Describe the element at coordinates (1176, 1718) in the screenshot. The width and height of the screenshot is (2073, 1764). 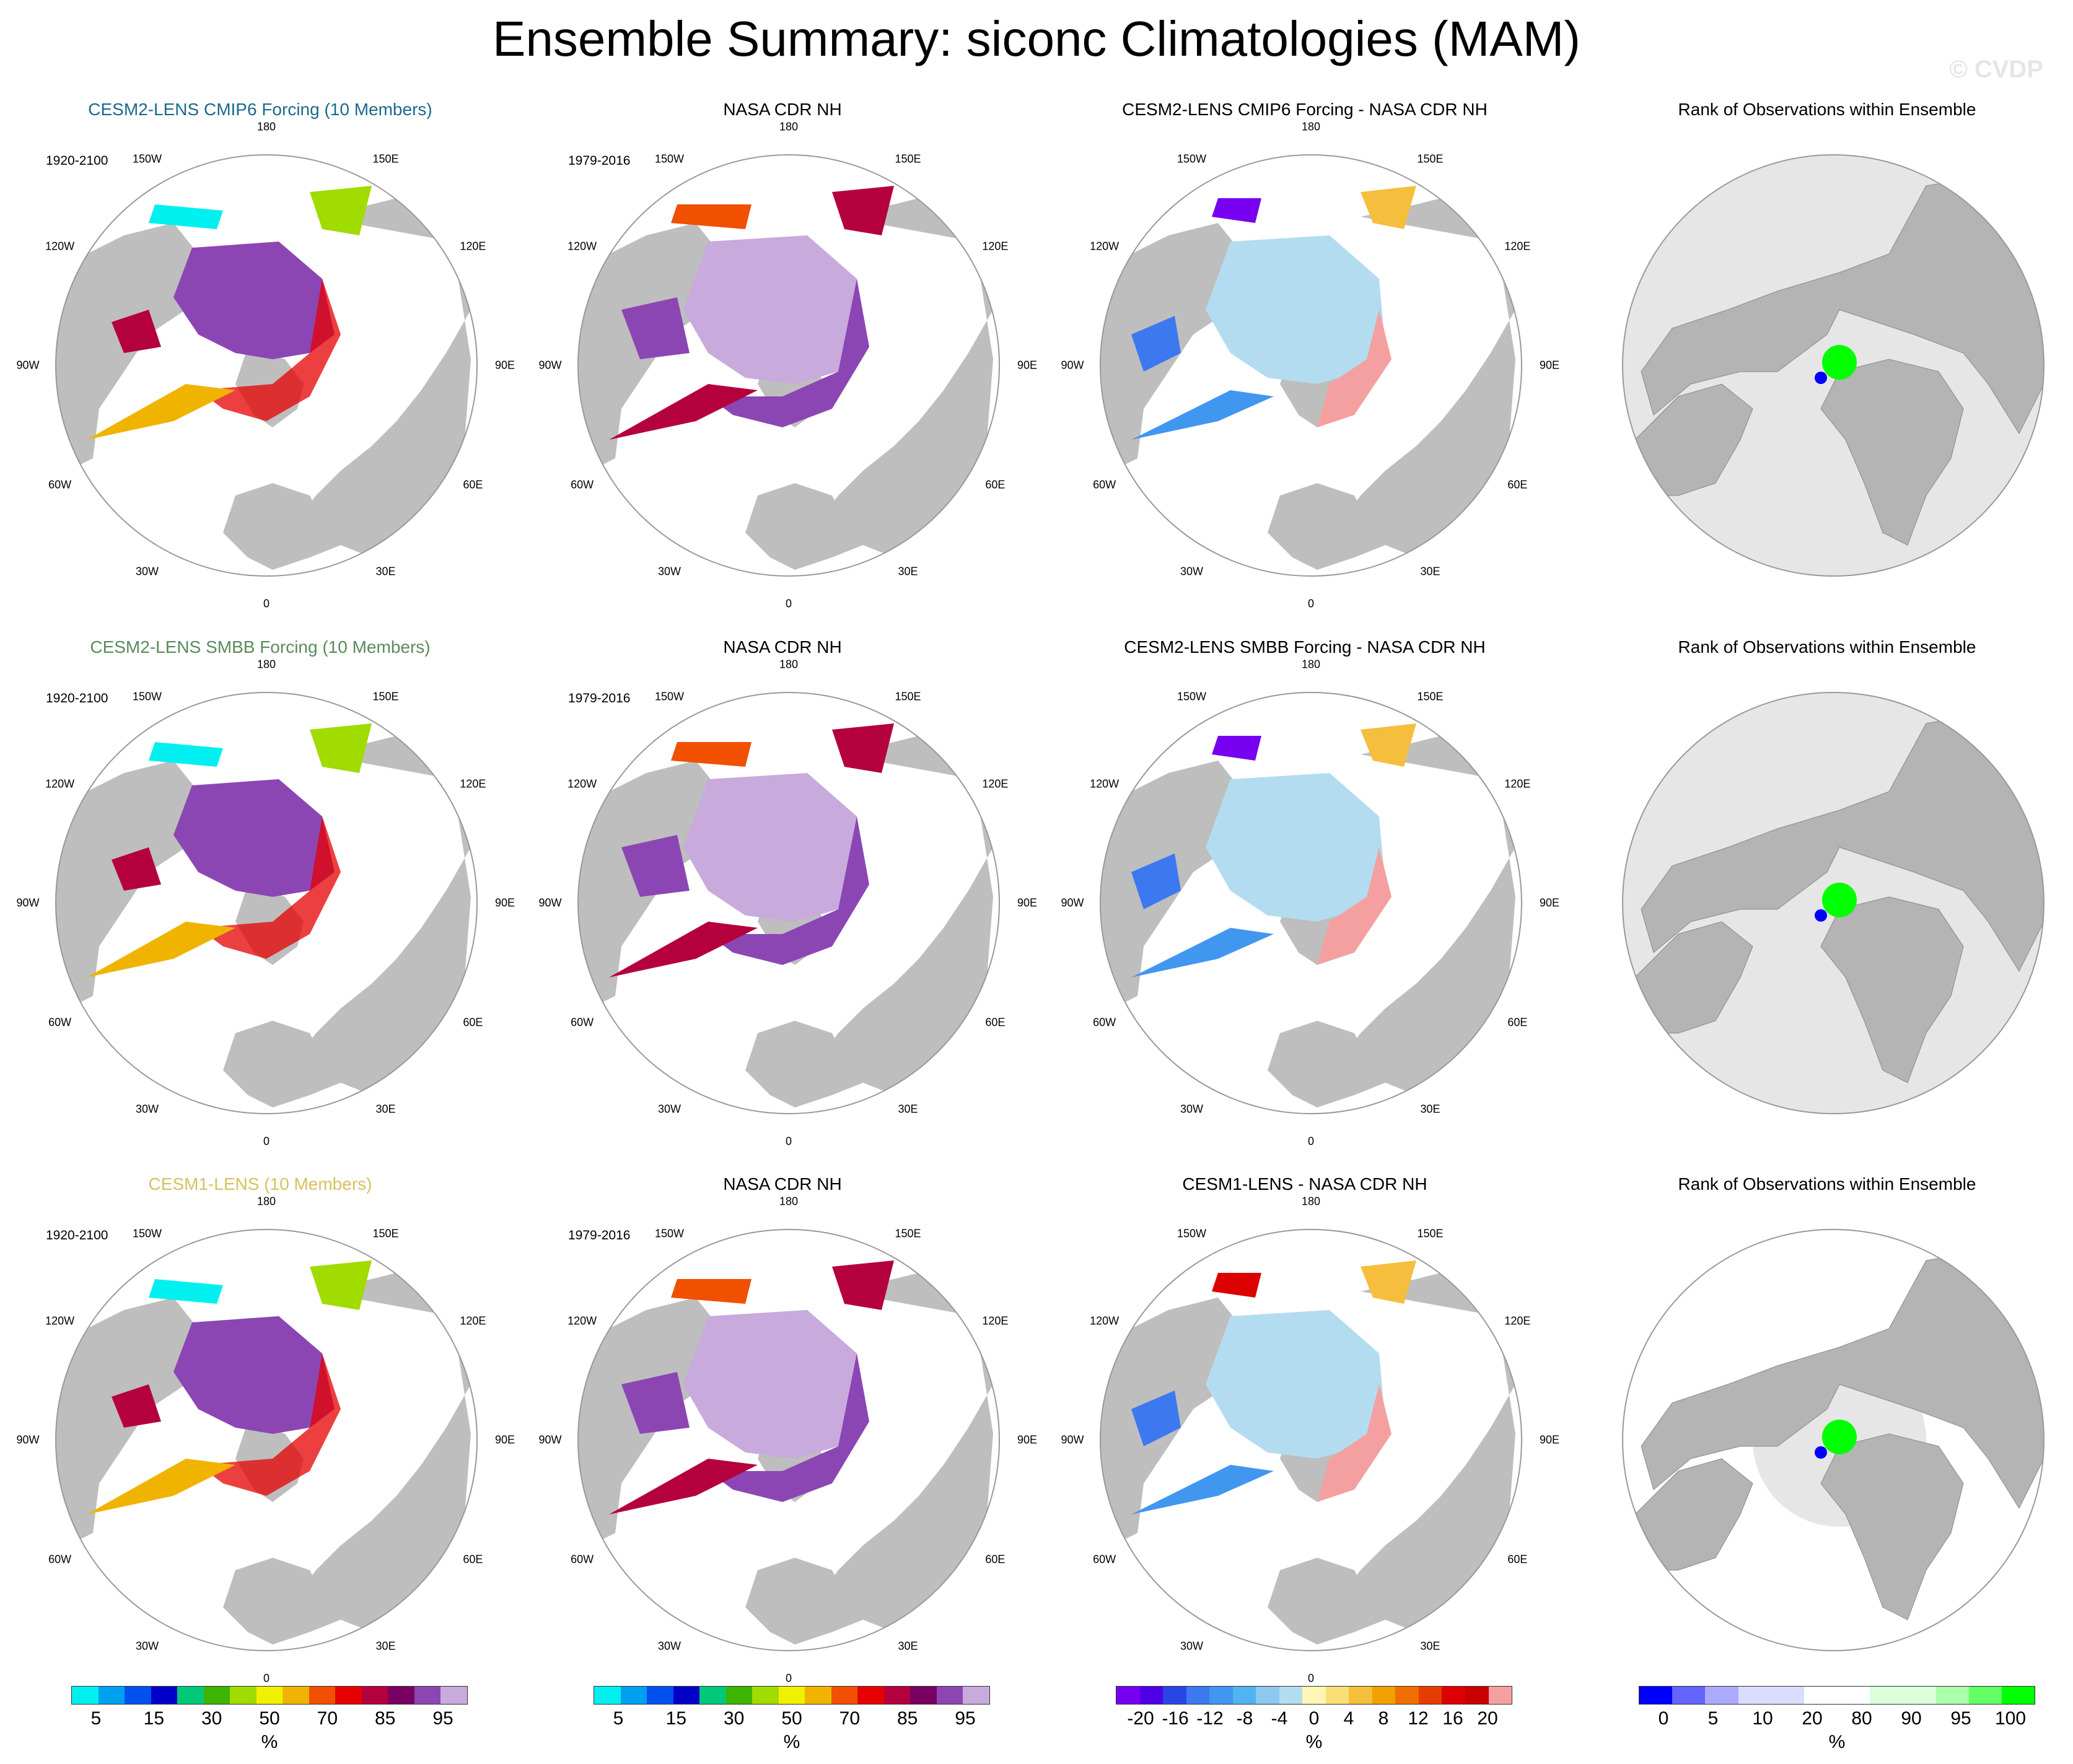
I see `colorbar-tick: -16` at that location.